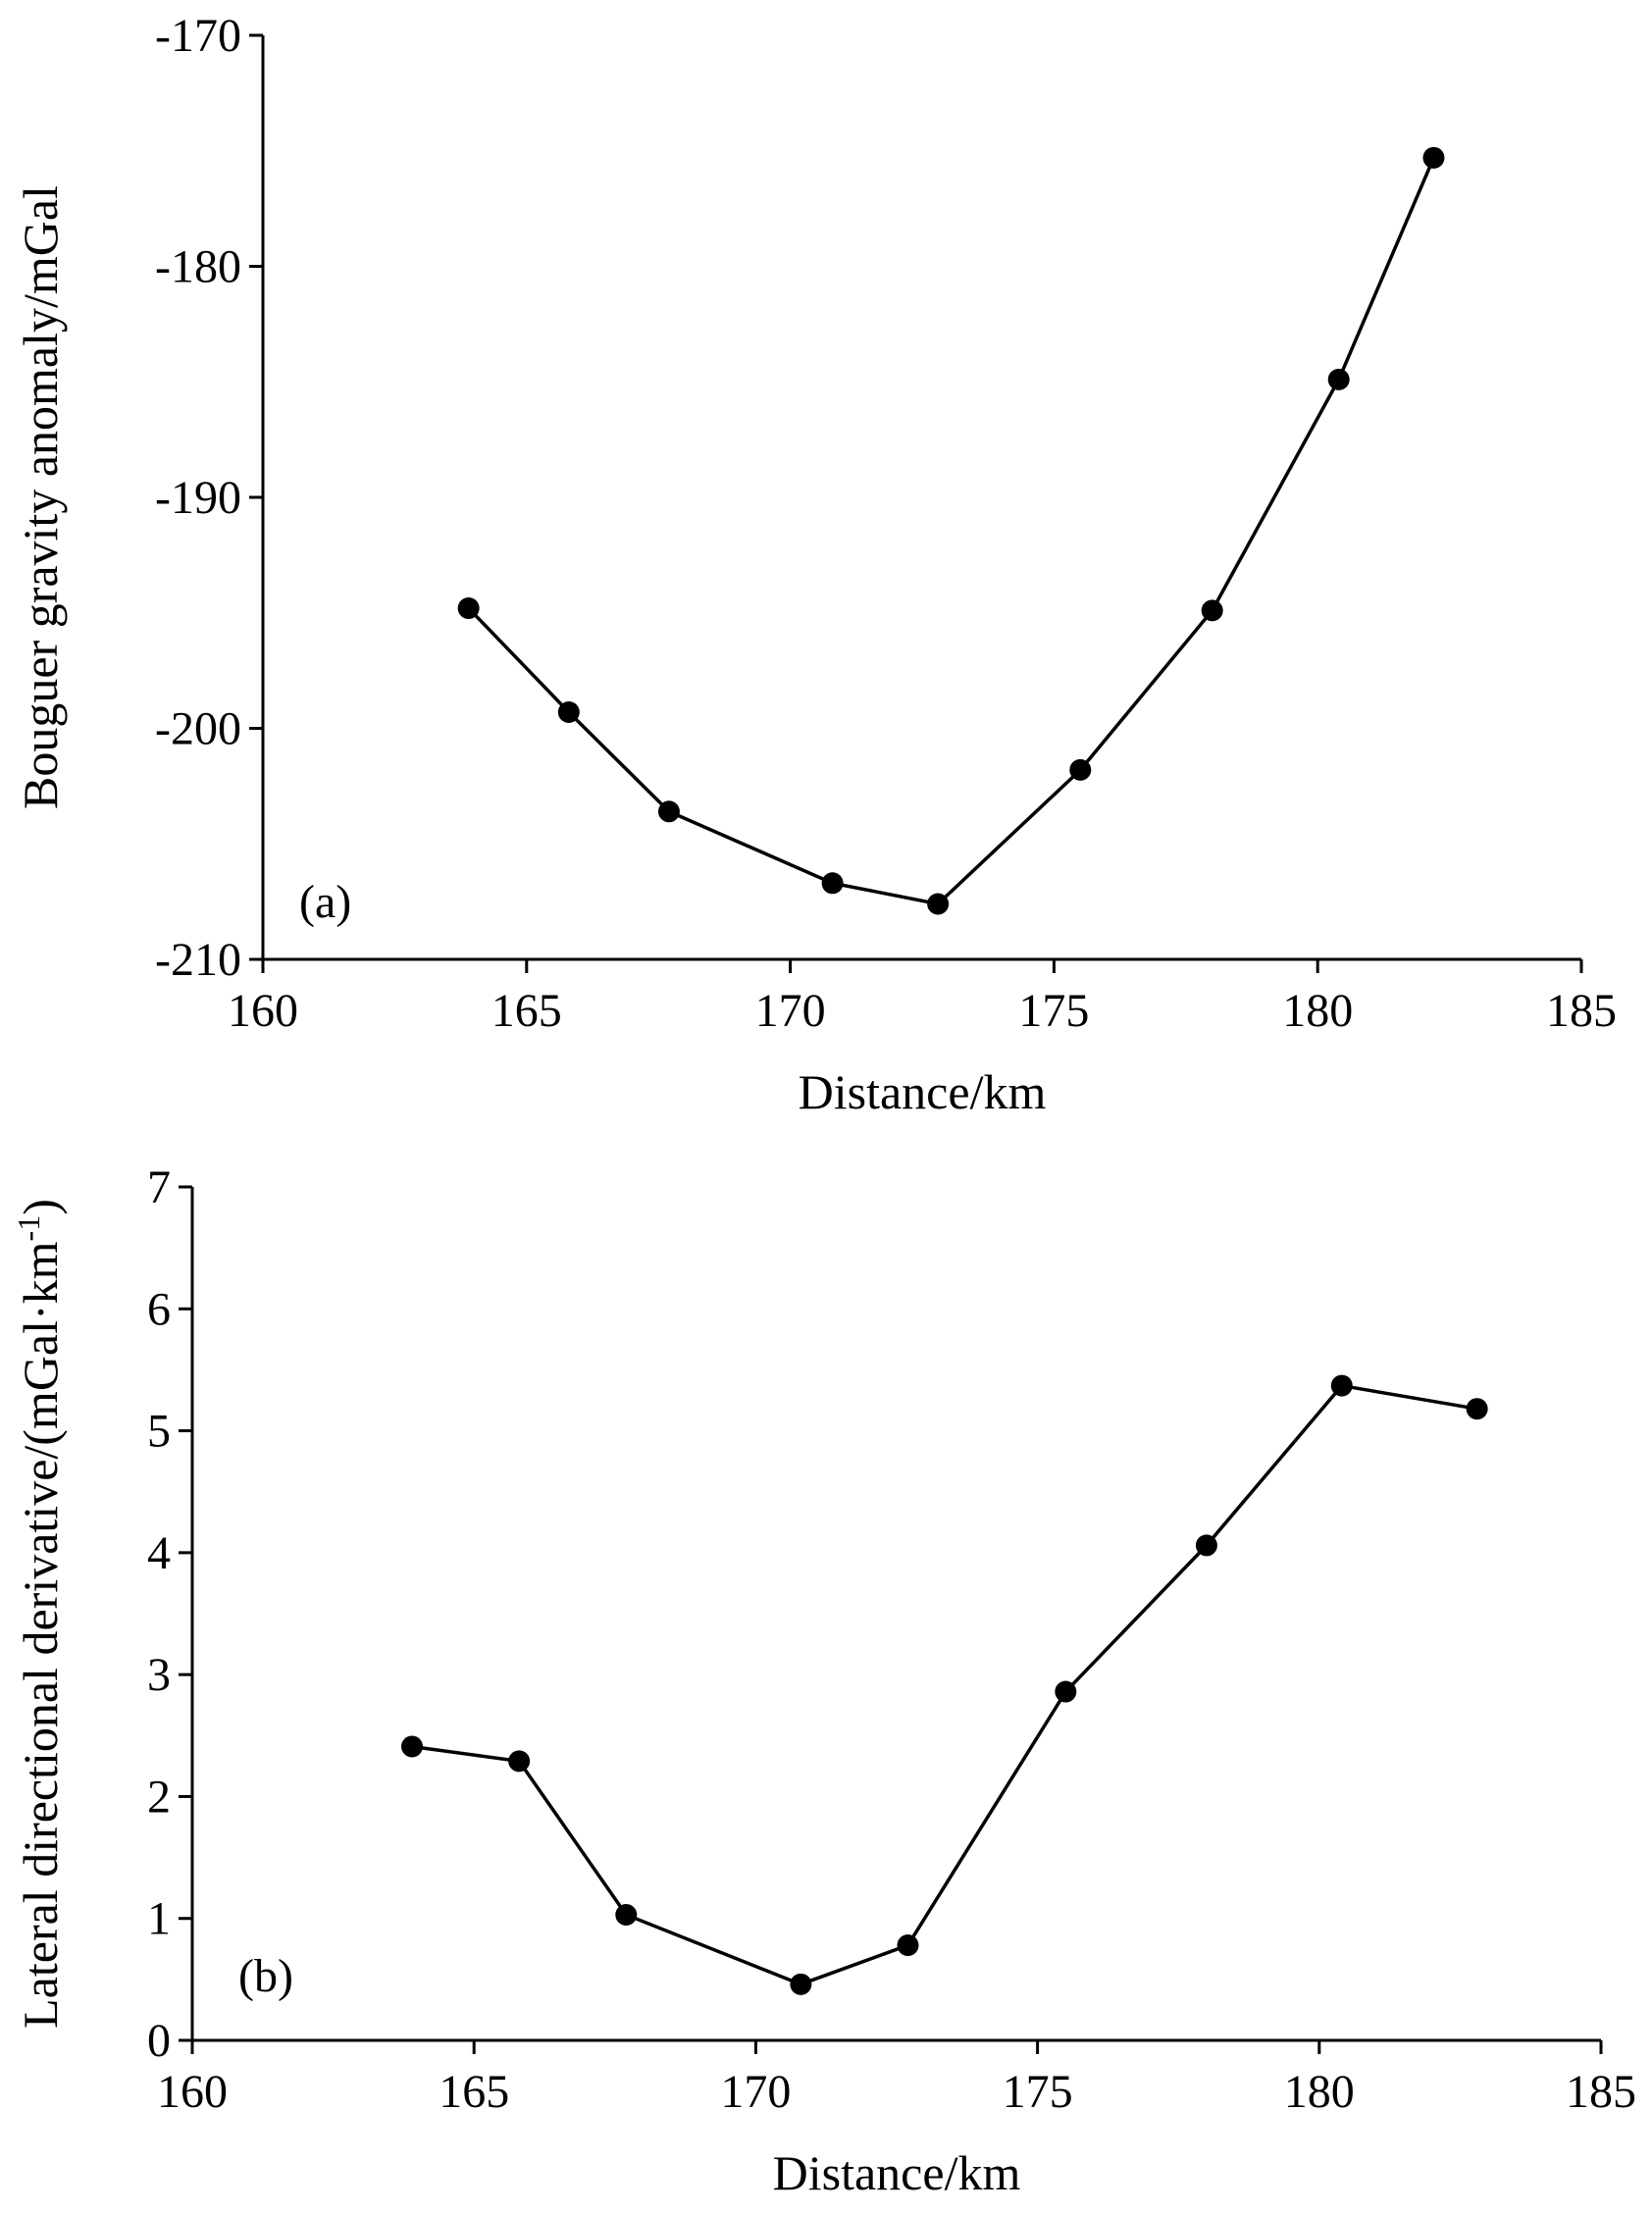 This screenshot has height=2213, width=1652. What do you see at coordinates (40, 1635) in the screenshot?
I see `panel-b-y-axis-title-main: Lateral directional derivative/(mGal·km` at bounding box center [40, 1635].